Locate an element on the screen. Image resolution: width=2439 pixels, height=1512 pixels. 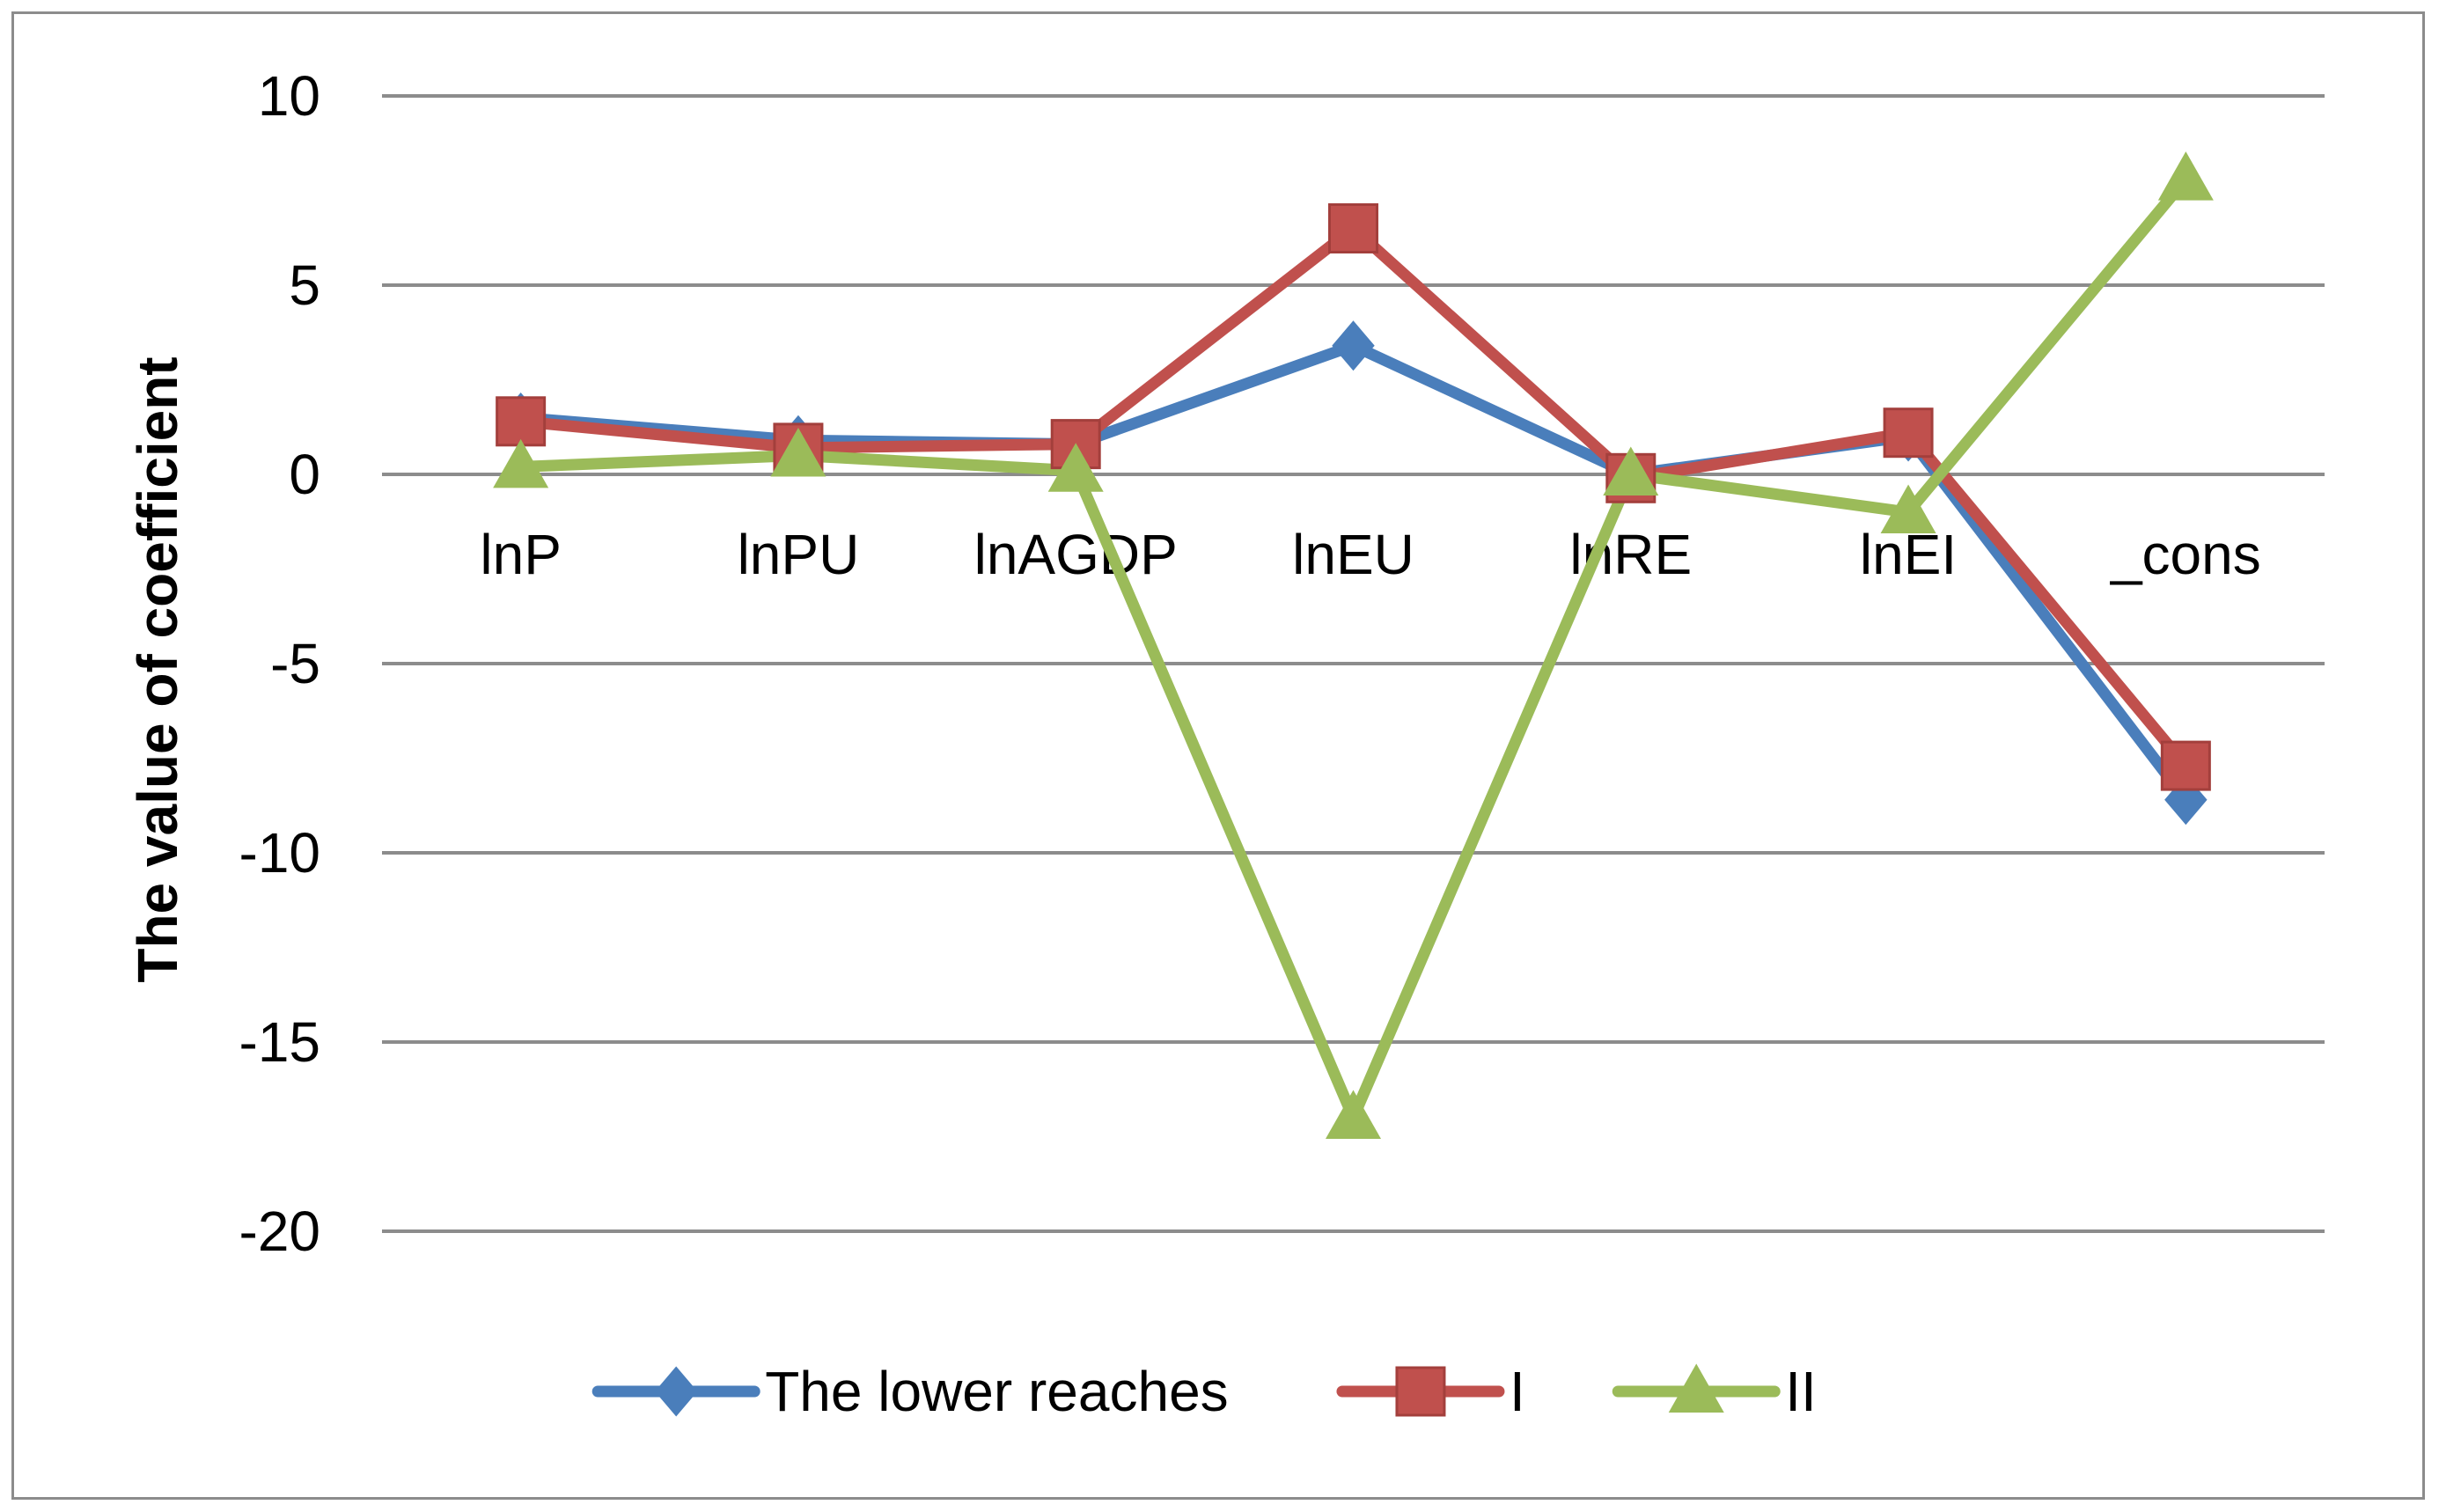
y-tick-label: -20 is located at coordinates (280, 1231).